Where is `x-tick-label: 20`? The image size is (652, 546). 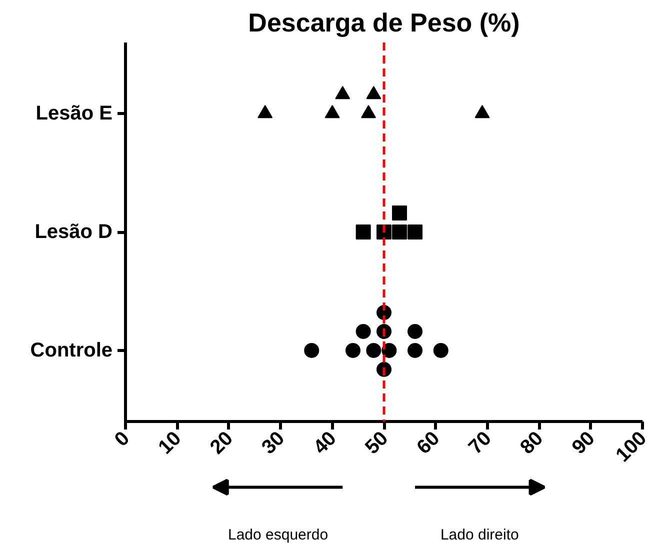 x-tick-label: 20 is located at coordinates (222, 443).